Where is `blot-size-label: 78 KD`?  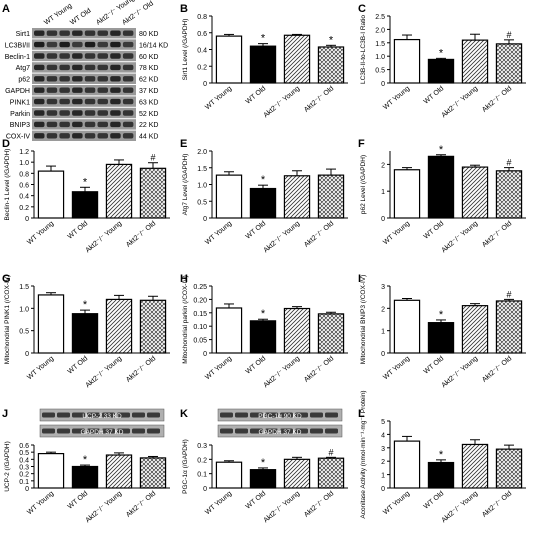 blot-size-label: 78 KD is located at coordinates (148, 68).